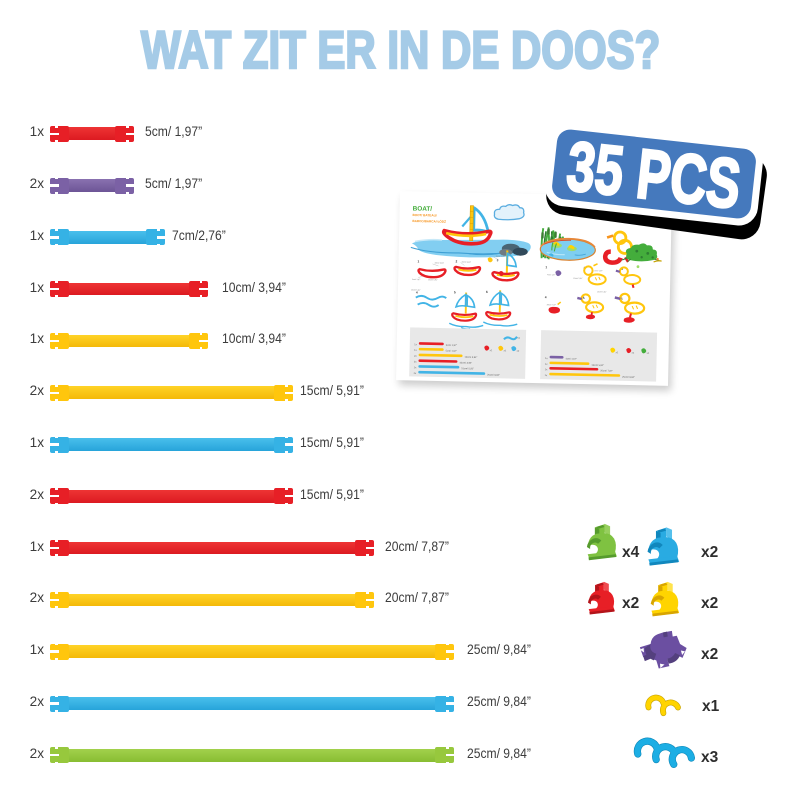  I want to click on svg-text: 15cm/ 3,94”, so click(467, 262).